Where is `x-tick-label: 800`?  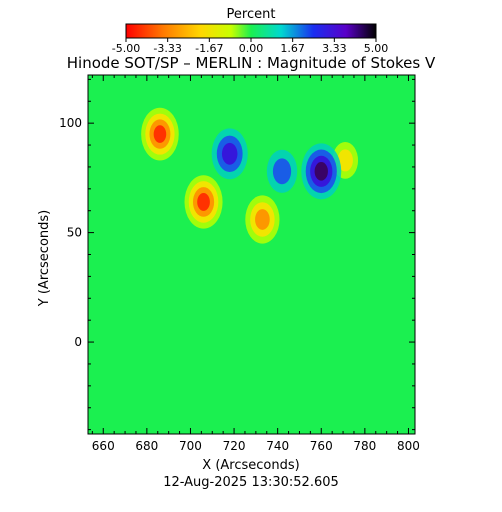
x-tick-label: 800 is located at coordinates (408, 446).